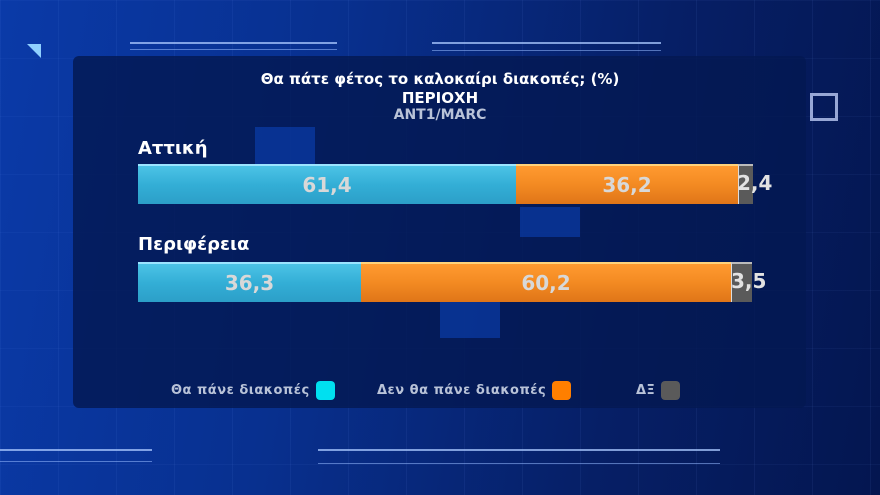  I want to click on bar-value: 60,2, so click(546, 283).